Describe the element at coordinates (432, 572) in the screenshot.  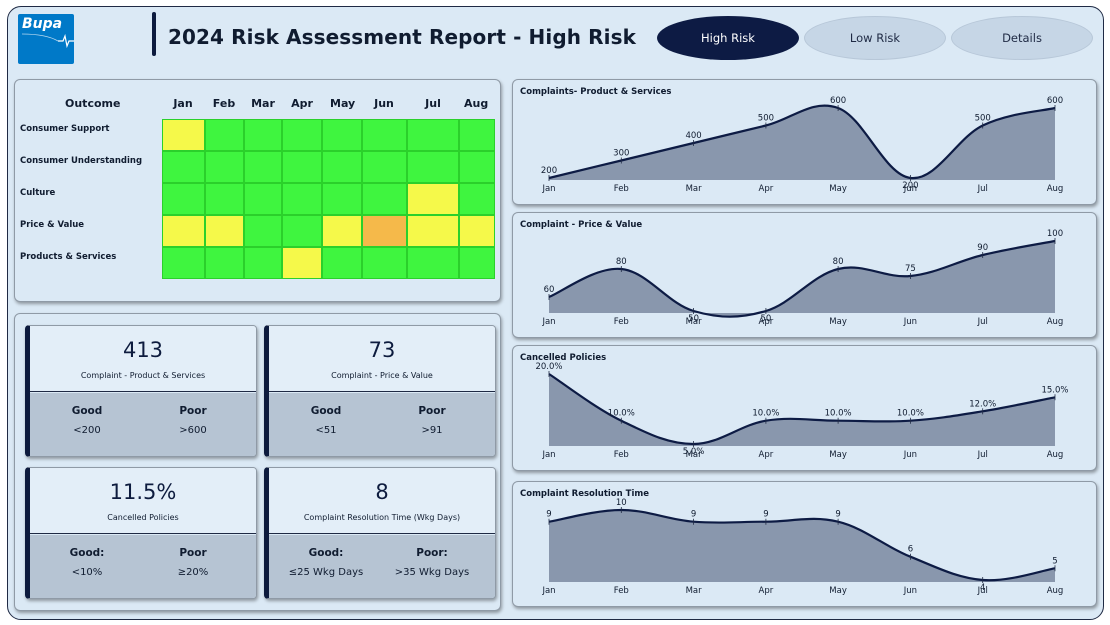
I see `kpi-poor-value: >35 Wkg Days` at that location.